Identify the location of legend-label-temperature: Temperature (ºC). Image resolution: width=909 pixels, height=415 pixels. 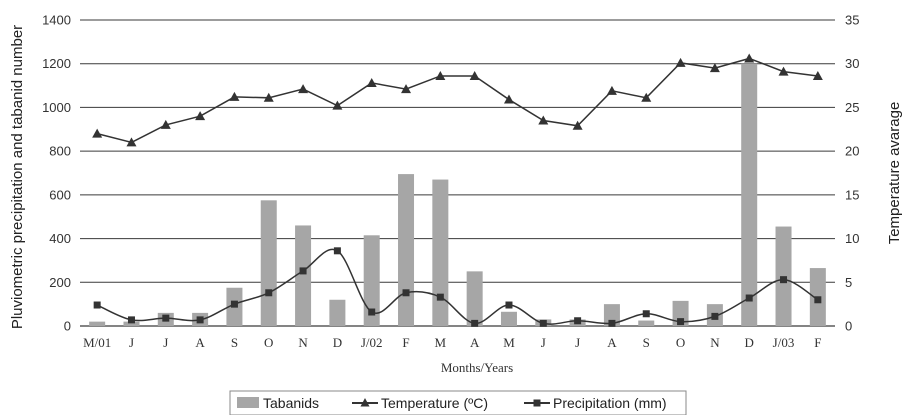
(434, 403).